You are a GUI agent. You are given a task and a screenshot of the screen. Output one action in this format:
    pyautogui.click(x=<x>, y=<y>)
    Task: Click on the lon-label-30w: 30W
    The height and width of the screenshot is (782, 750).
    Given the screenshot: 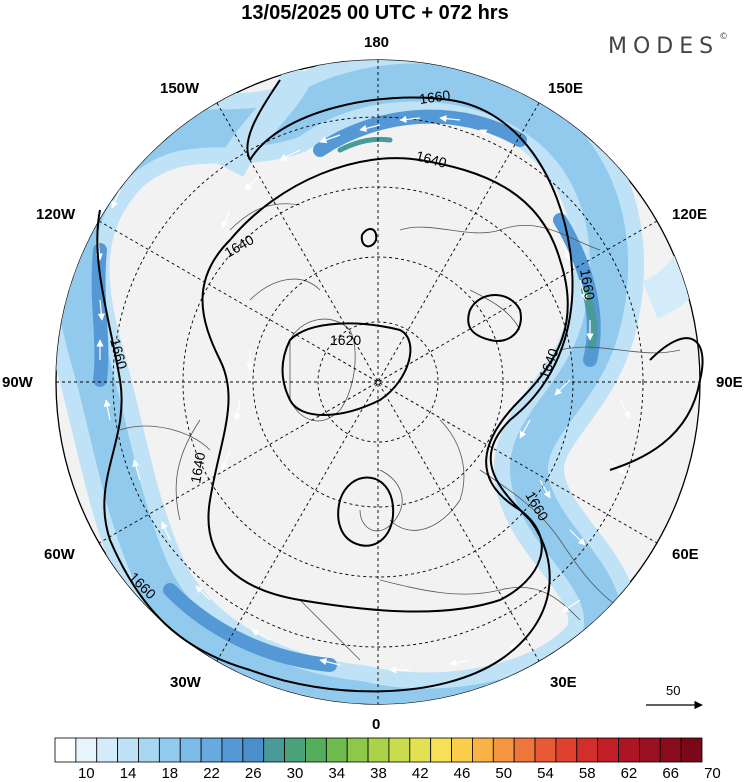 What is the action you would take?
    pyautogui.click(x=185, y=682)
    